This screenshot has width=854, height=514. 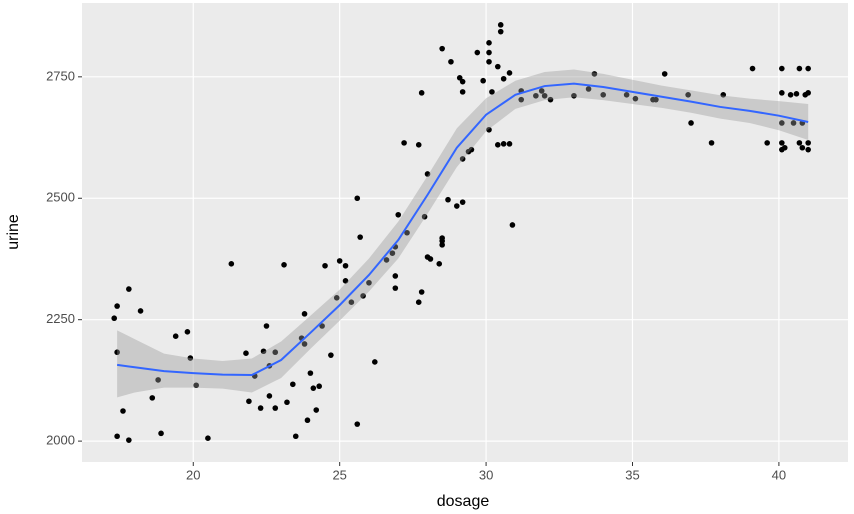 I want to click on y-tick-label: 2500, so click(x=60, y=197).